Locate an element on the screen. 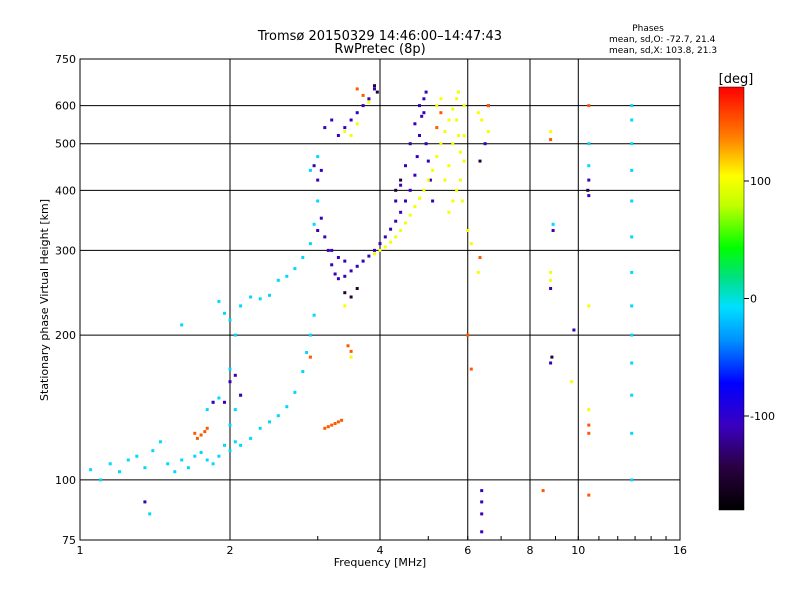 The width and height of the screenshot is (800, 604). y-tick-label: 600 is located at coordinates (65, 106).